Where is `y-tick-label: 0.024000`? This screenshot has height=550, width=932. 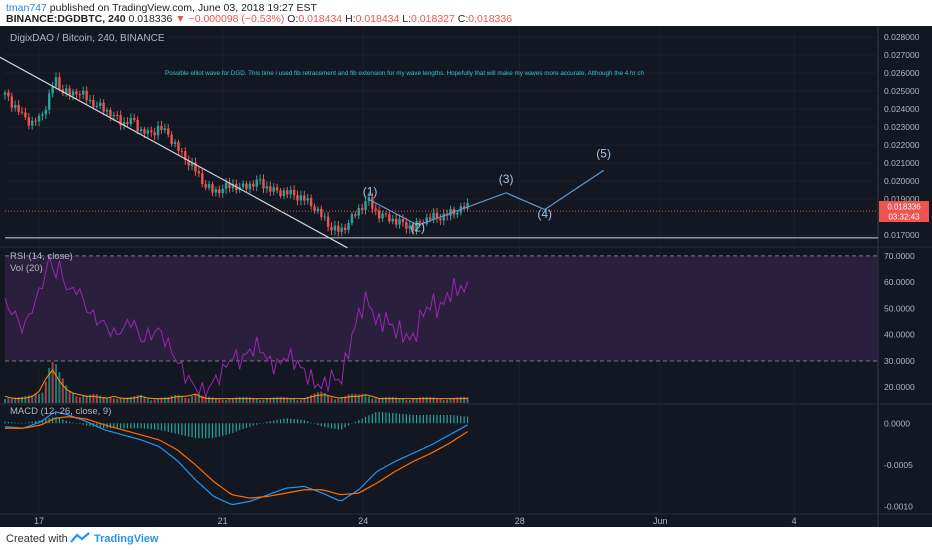 y-tick-label: 0.024000 is located at coordinates (902, 109).